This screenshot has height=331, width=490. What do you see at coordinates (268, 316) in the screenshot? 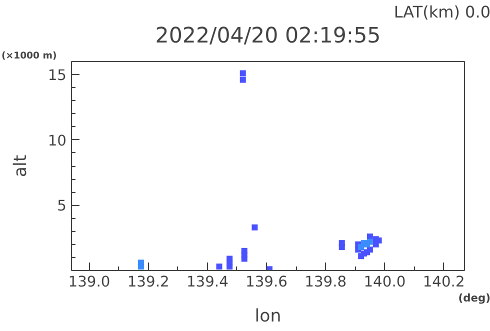
I see `x-axis-title: lon` at bounding box center [268, 316].